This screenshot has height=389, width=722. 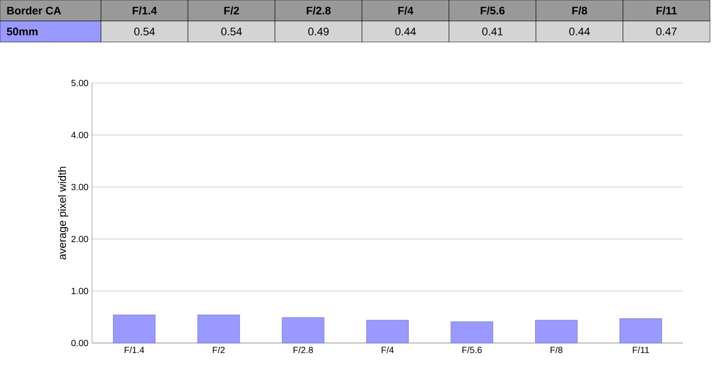 What do you see at coordinates (231, 10) in the screenshot?
I see `category-label: F/2` at bounding box center [231, 10].